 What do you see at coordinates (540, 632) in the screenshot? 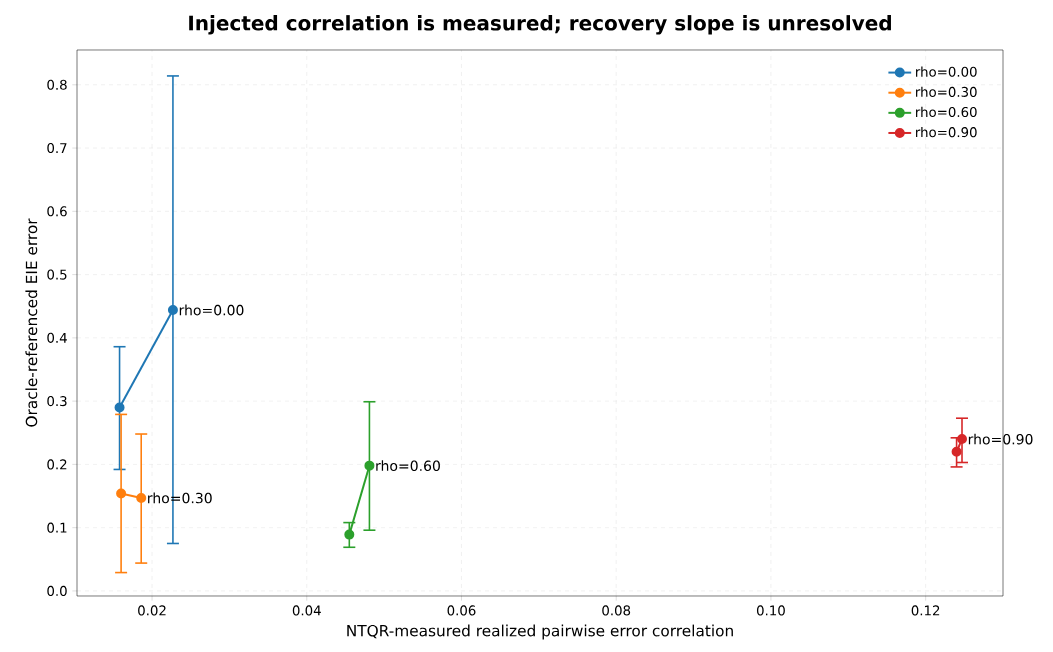
I see `x-axis-title: NTQR-measured realized pairwise error correlation` at bounding box center [540, 632].